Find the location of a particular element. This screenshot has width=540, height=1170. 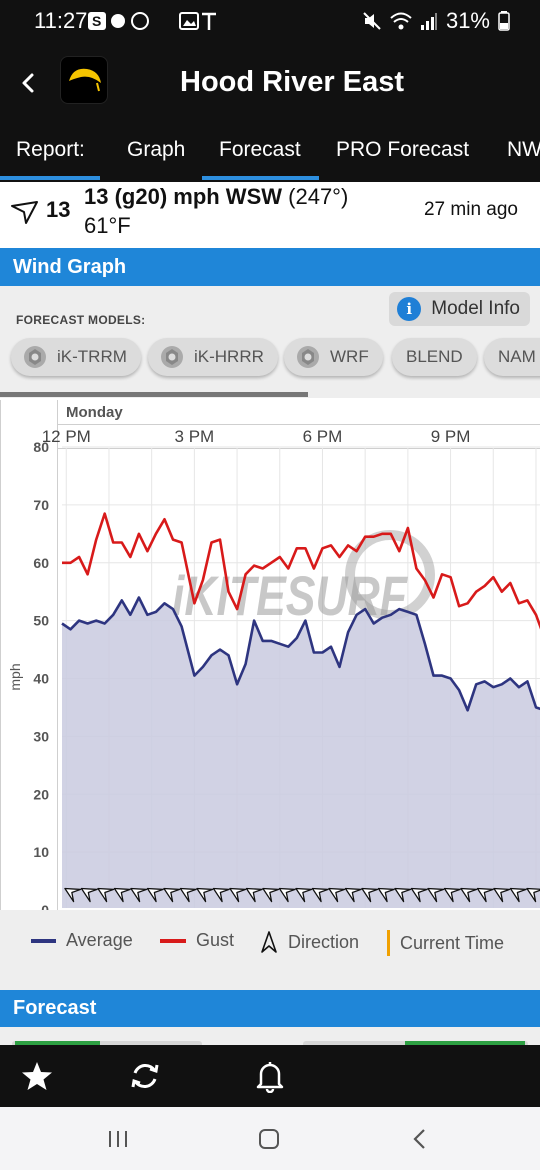

tab-forecast-indicator is located at coordinates (260, 178).